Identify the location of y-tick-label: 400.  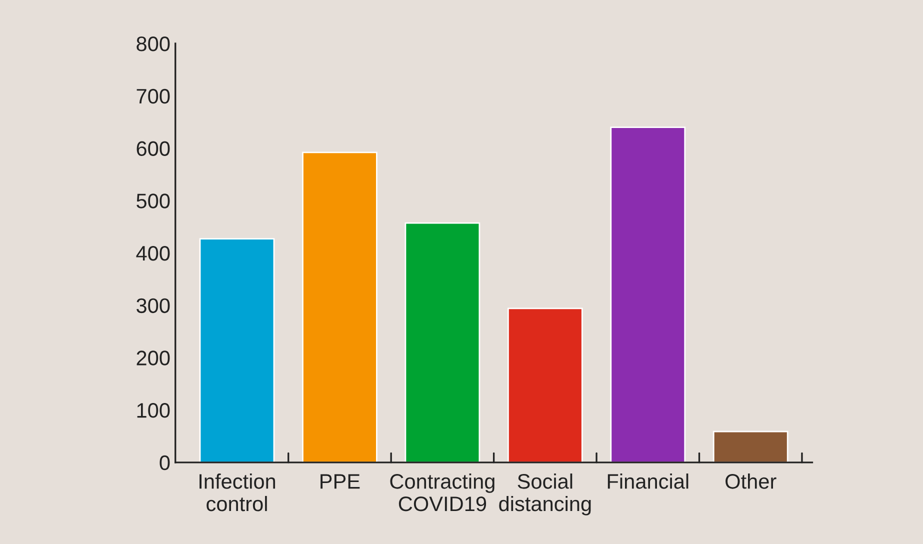
(153, 253).